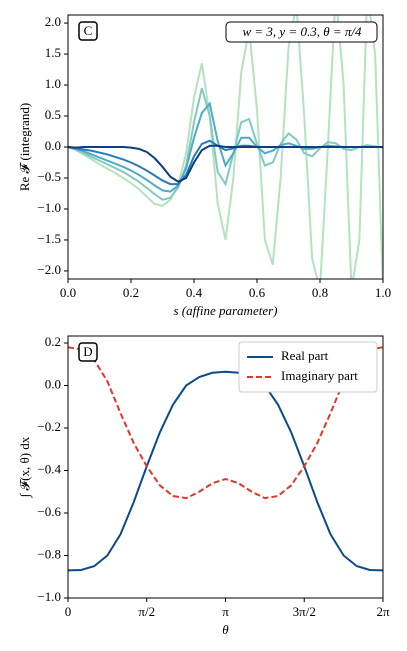  I want to click on y-tick-label: 1.0, so click(53, 83).